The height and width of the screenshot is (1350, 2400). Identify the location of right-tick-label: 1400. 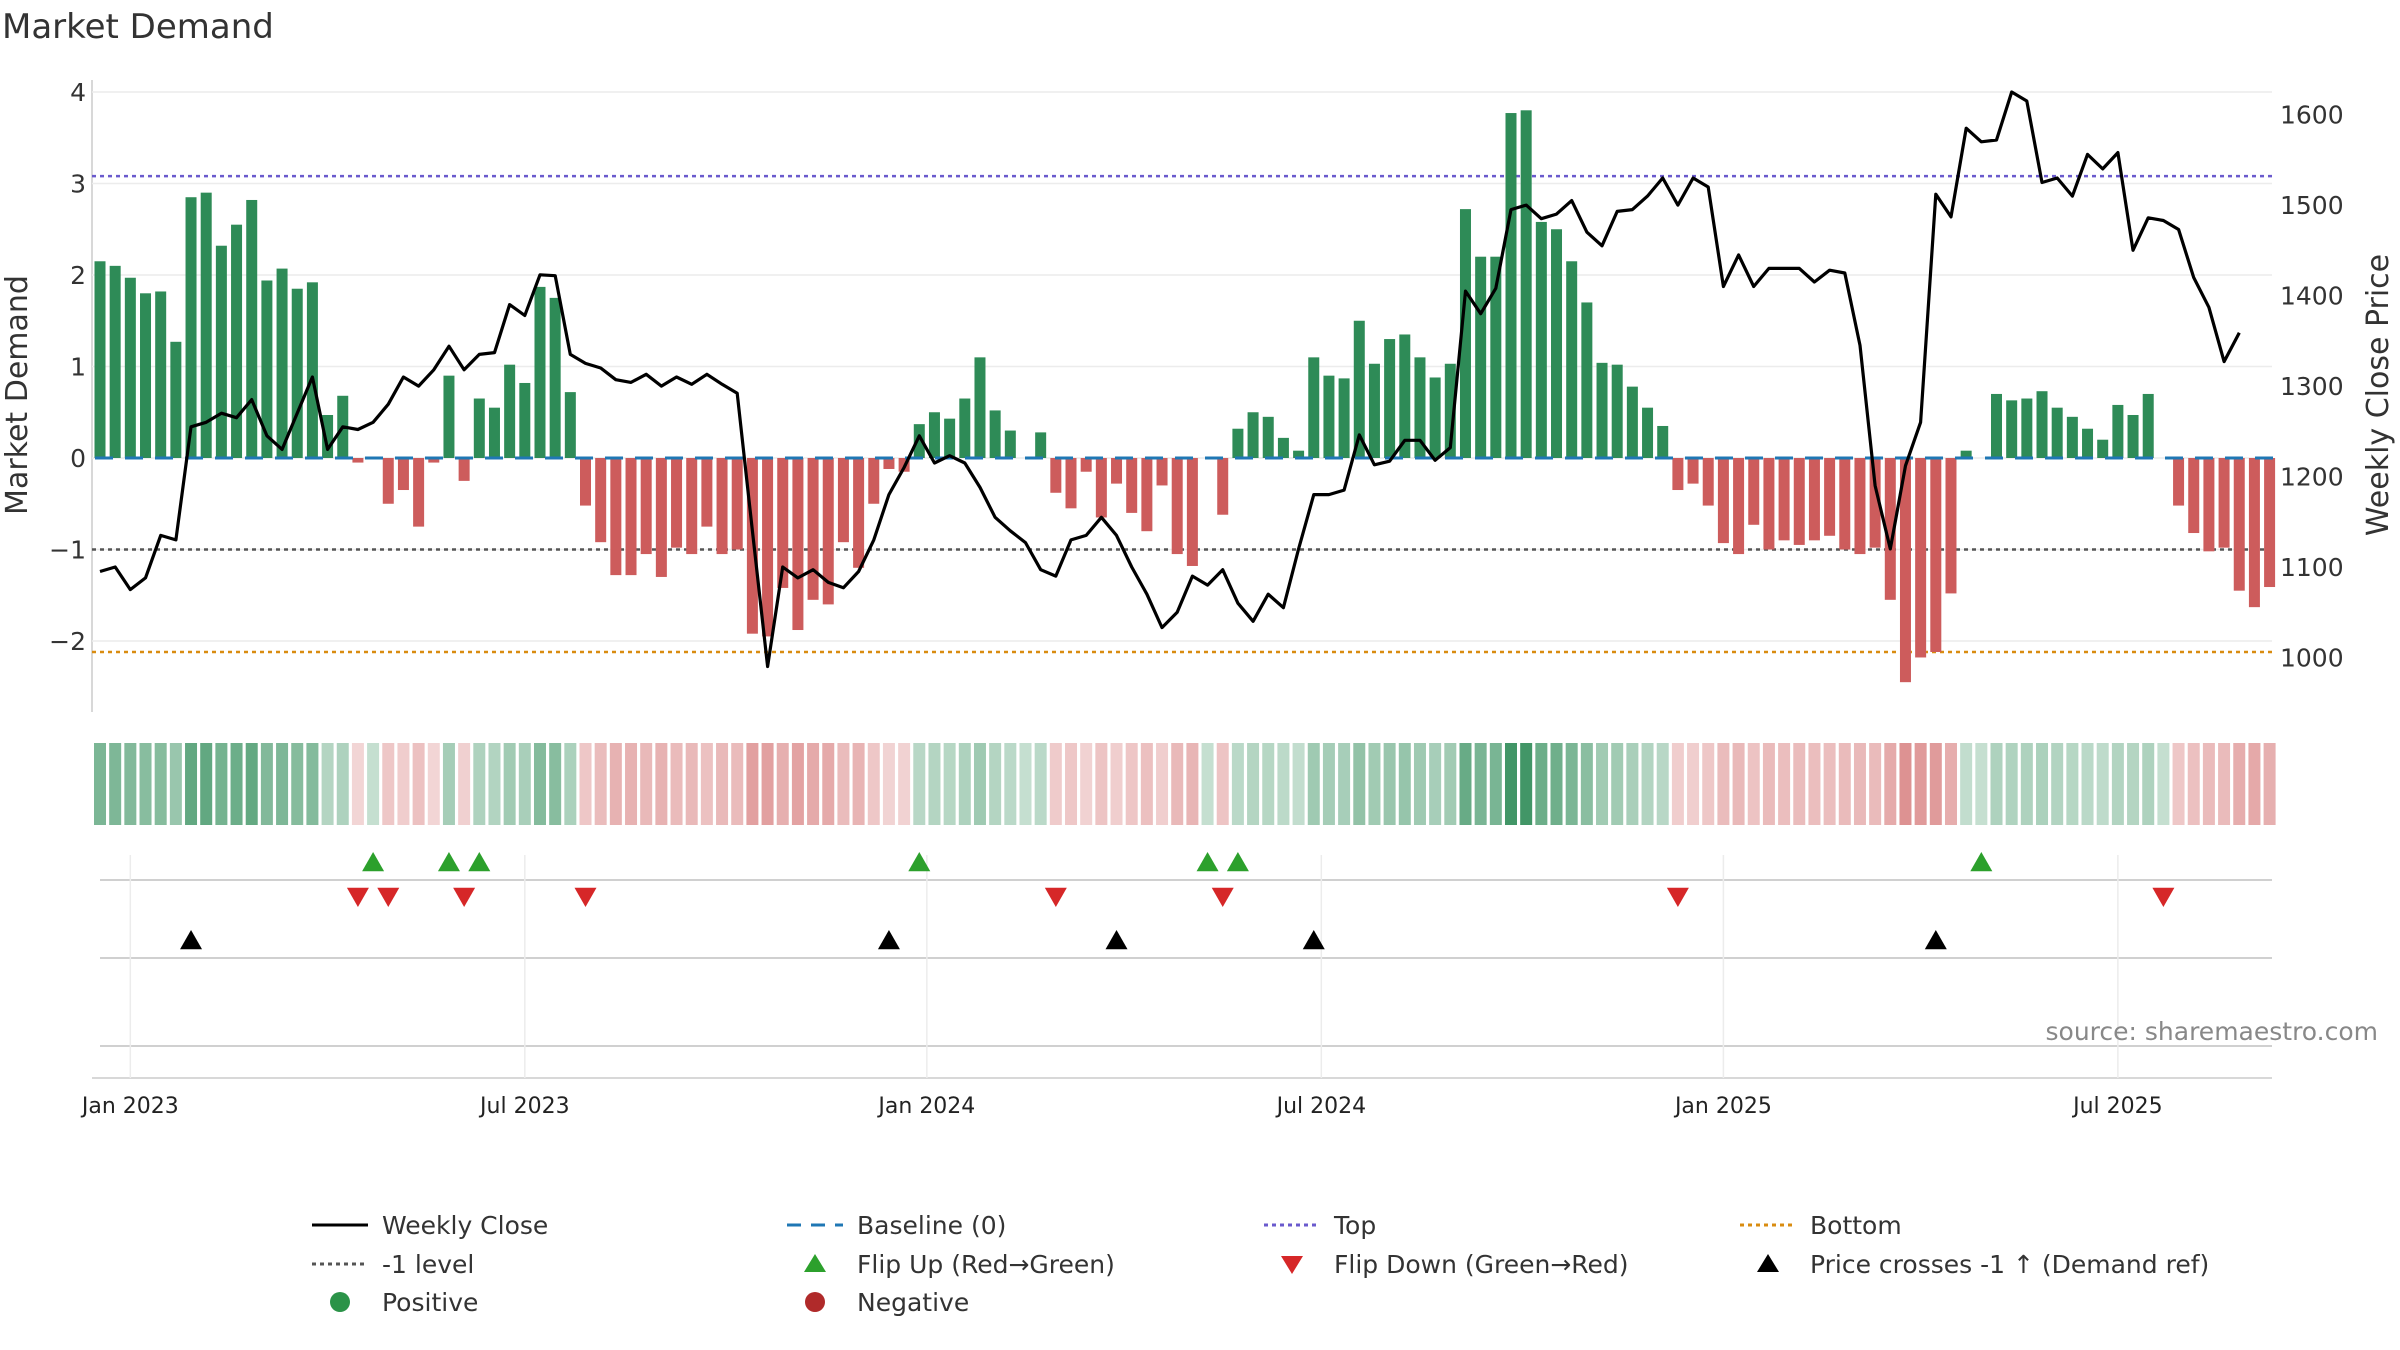
(2312, 296).